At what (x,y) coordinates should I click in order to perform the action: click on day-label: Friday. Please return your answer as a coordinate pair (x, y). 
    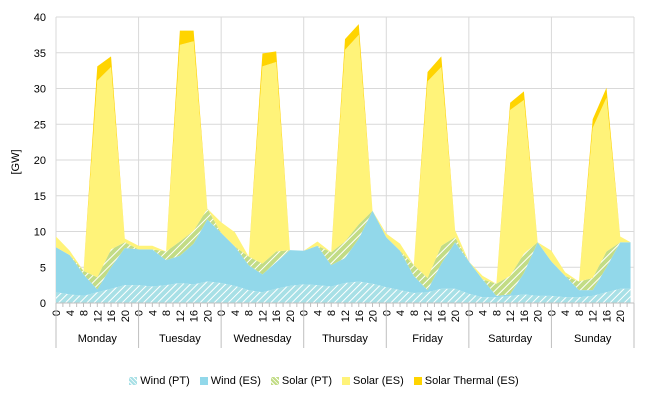
    Looking at the image, I should click on (427, 339).